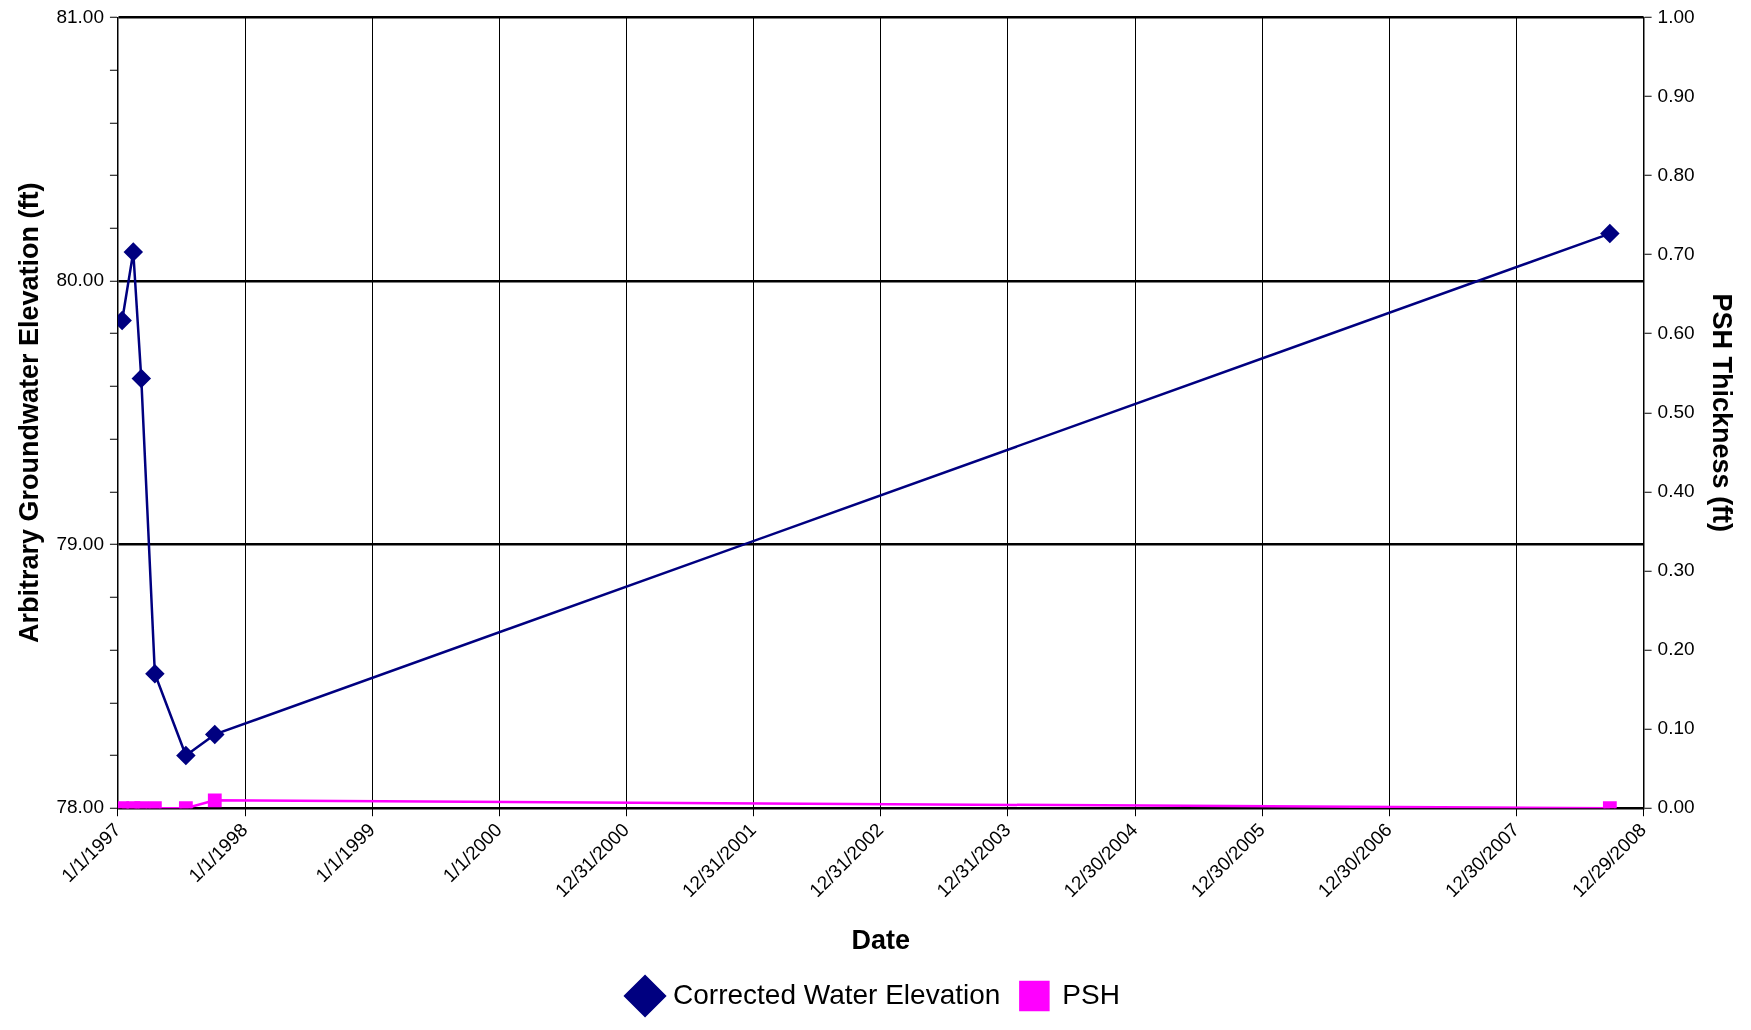 This screenshot has height=1030, width=1751. What do you see at coordinates (1676, 807) in the screenshot?
I see `y2-tick-label: 0.00` at bounding box center [1676, 807].